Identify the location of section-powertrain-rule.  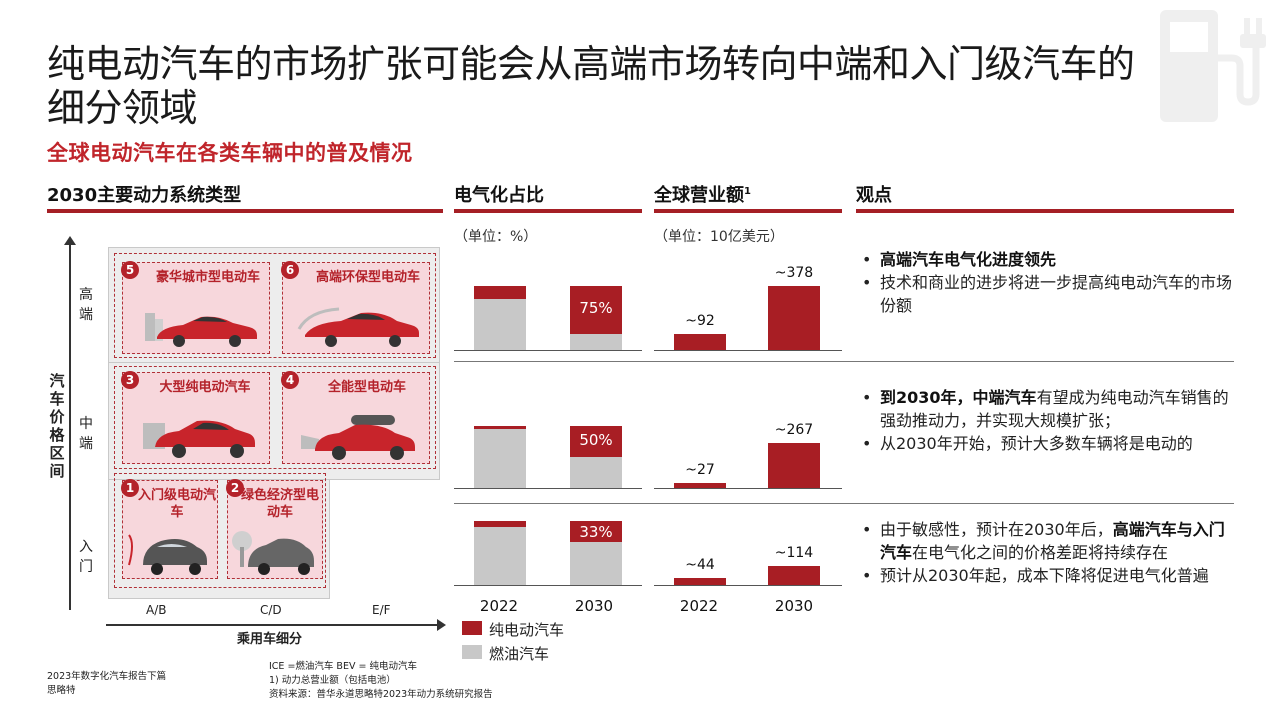
(245, 211).